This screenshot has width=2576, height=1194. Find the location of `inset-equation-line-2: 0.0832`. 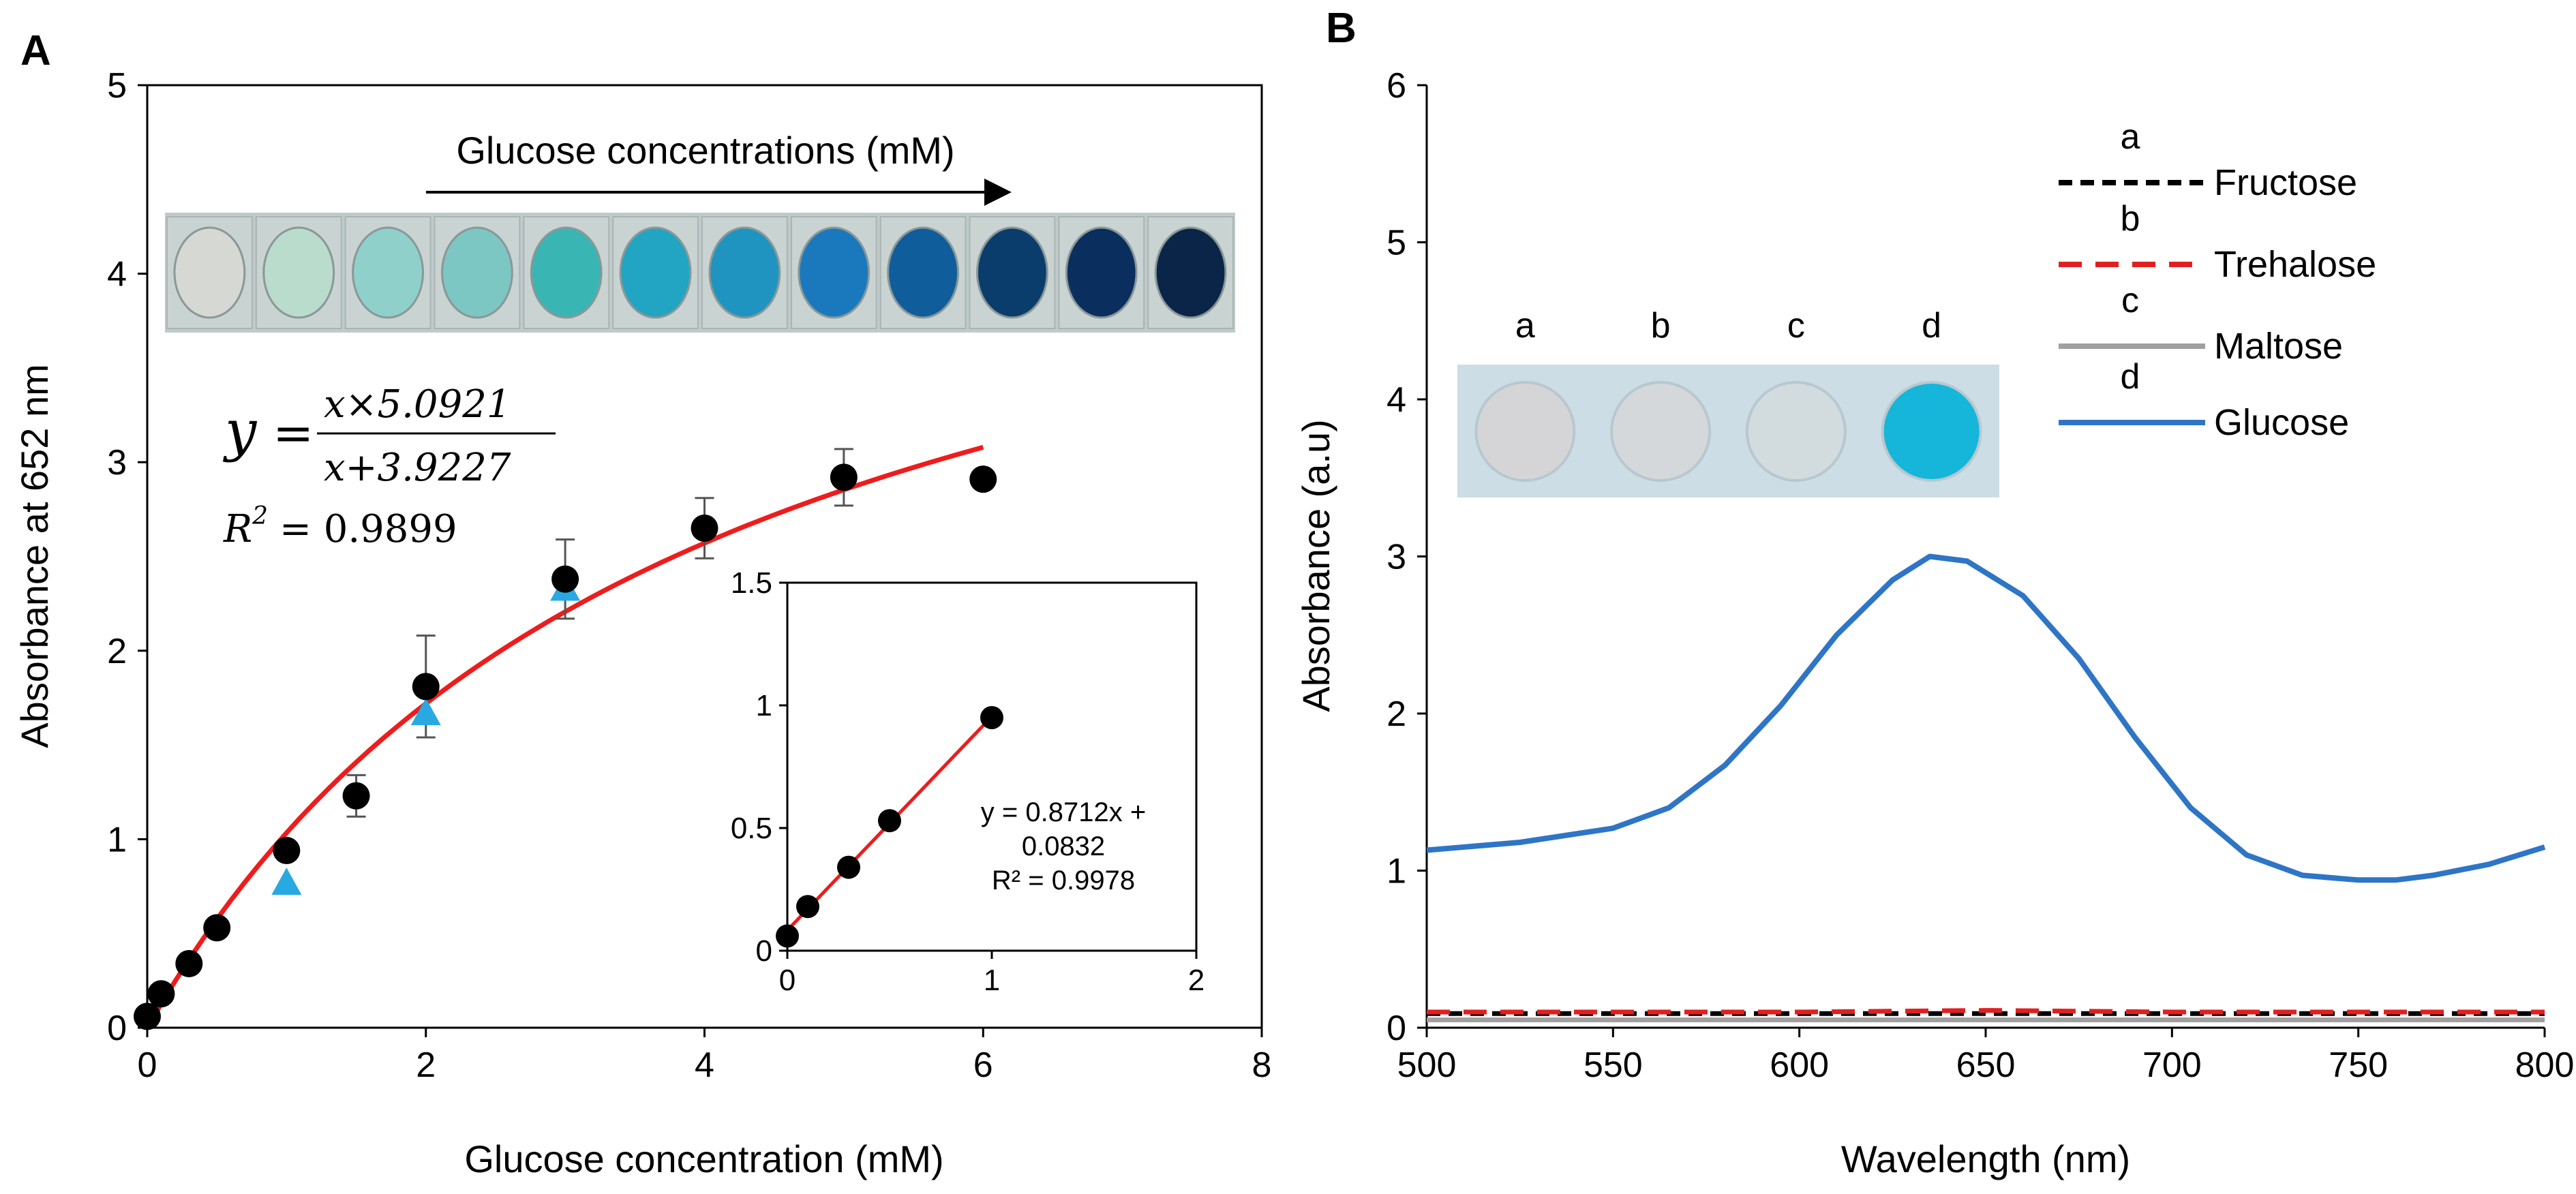

inset-equation-line-2: 0.0832 is located at coordinates (1064, 846).